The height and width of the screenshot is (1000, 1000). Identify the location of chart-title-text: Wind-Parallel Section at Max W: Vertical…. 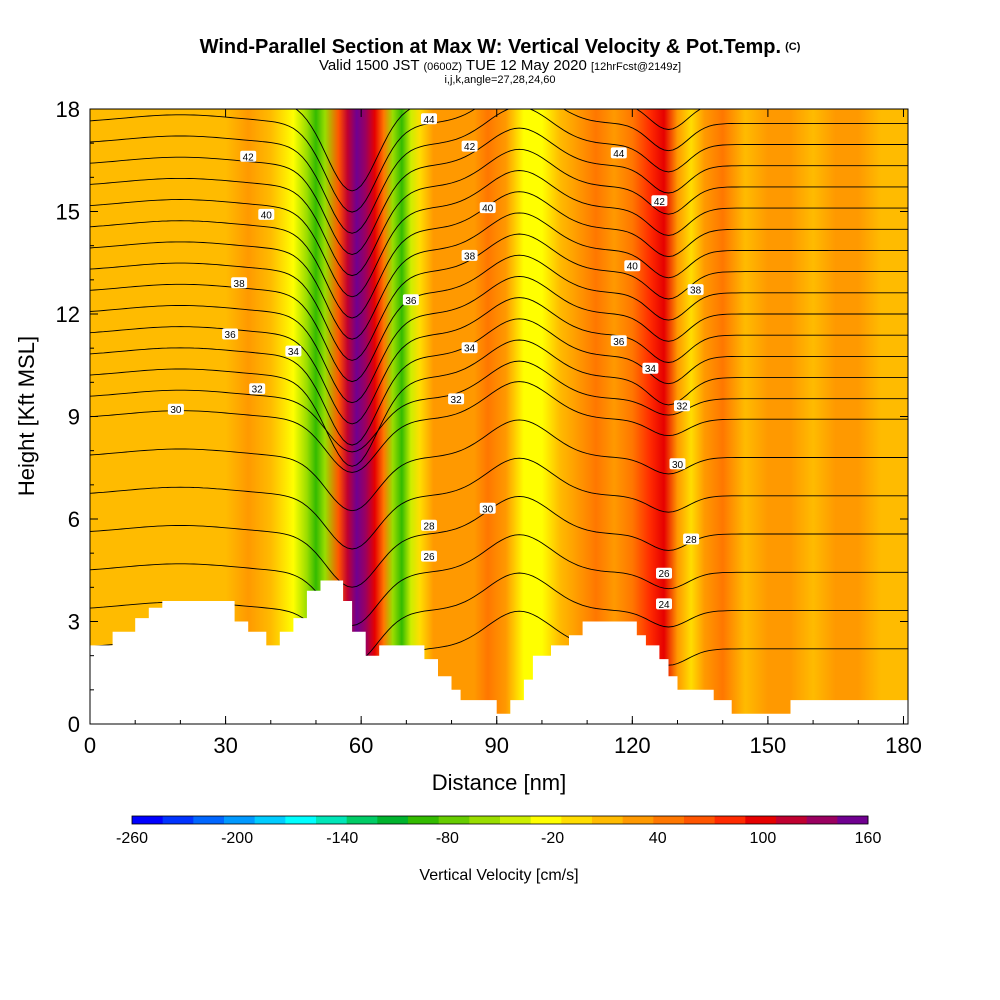
(490, 47).